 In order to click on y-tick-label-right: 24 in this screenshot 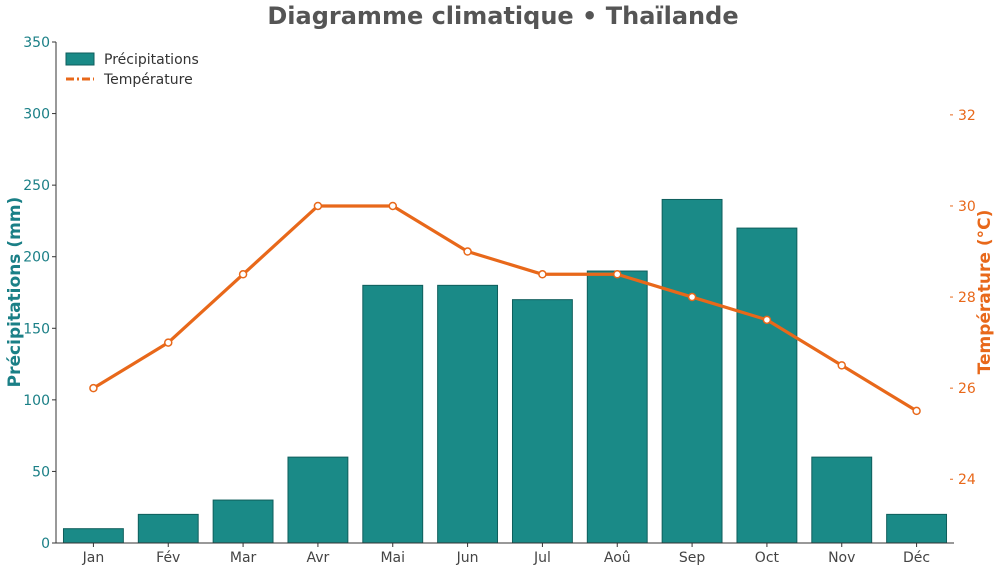, I will do `click(967, 480)`.